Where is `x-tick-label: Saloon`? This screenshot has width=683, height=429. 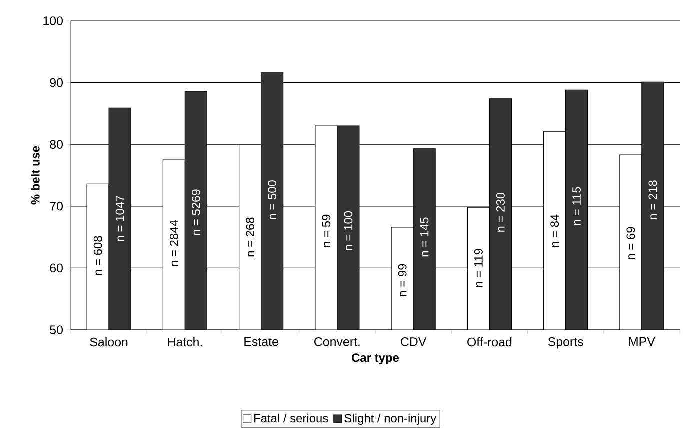
x-tick-label: Saloon is located at coordinates (109, 342).